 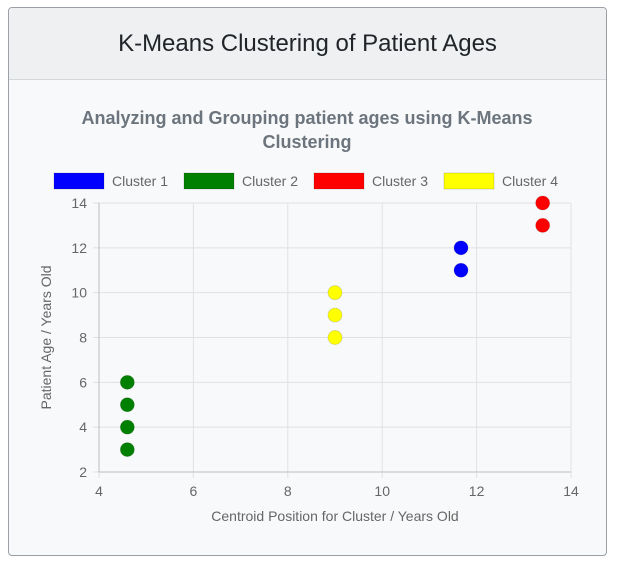 What do you see at coordinates (110, 181) in the screenshot?
I see `legend-item: Cluster 1` at bounding box center [110, 181].